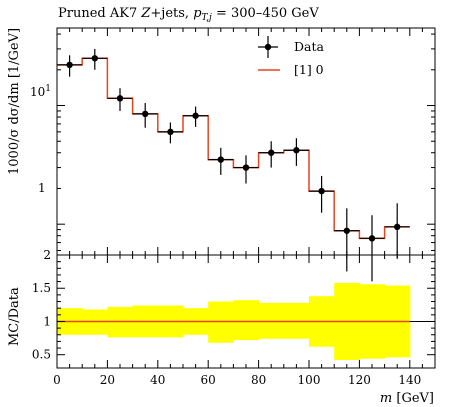 The height and width of the screenshot is (407, 450). What do you see at coordinates (40, 91) in the screenshot?
I see `ytick-label-10: 101` at bounding box center [40, 91].